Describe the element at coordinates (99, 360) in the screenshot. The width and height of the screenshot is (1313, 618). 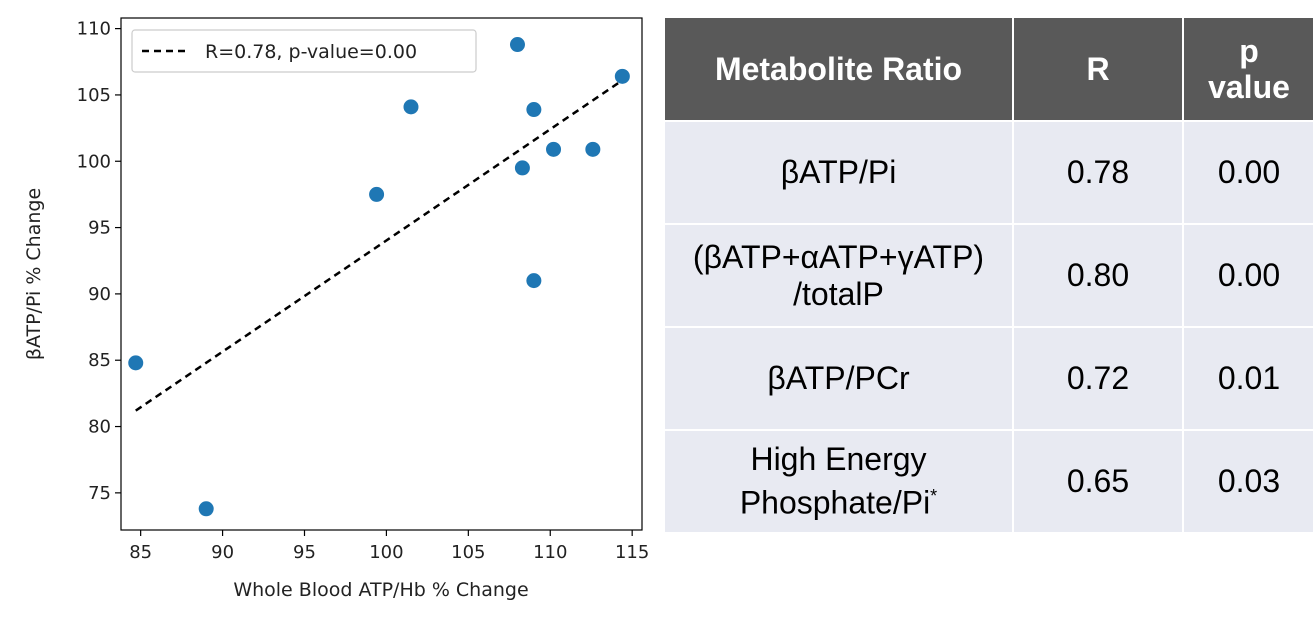
I see `y-tick-label: 85` at that location.